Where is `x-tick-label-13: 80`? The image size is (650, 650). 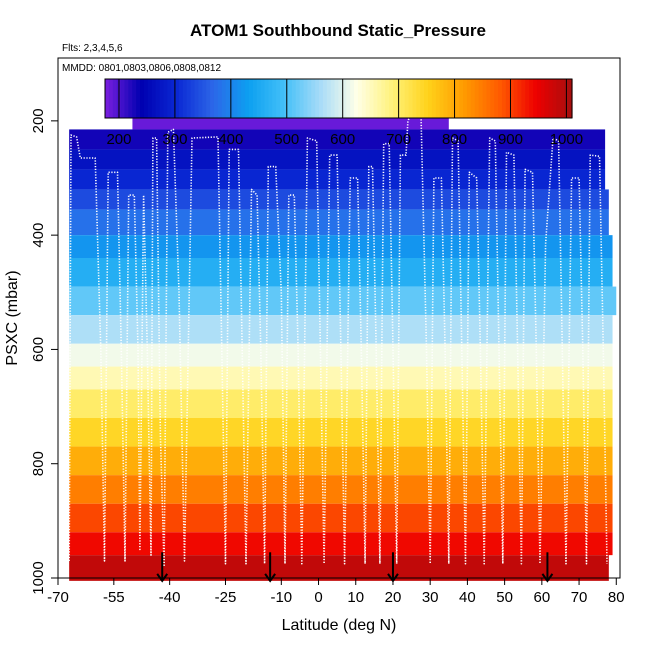 x-tick-label-13: 80 is located at coordinates (616, 597).